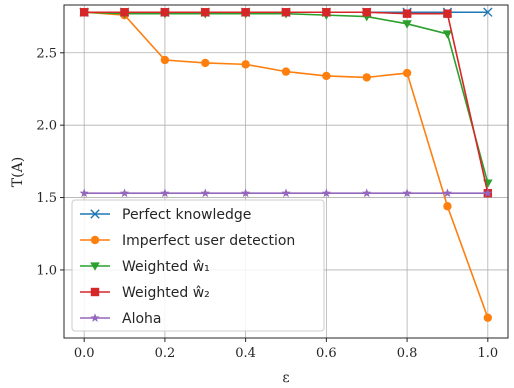 The width and height of the screenshot is (514, 388). What do you see at coordinates (407, 353) in the screenshot?
I see `x-tick-label: 0.8` at bounding box center [407, 353].